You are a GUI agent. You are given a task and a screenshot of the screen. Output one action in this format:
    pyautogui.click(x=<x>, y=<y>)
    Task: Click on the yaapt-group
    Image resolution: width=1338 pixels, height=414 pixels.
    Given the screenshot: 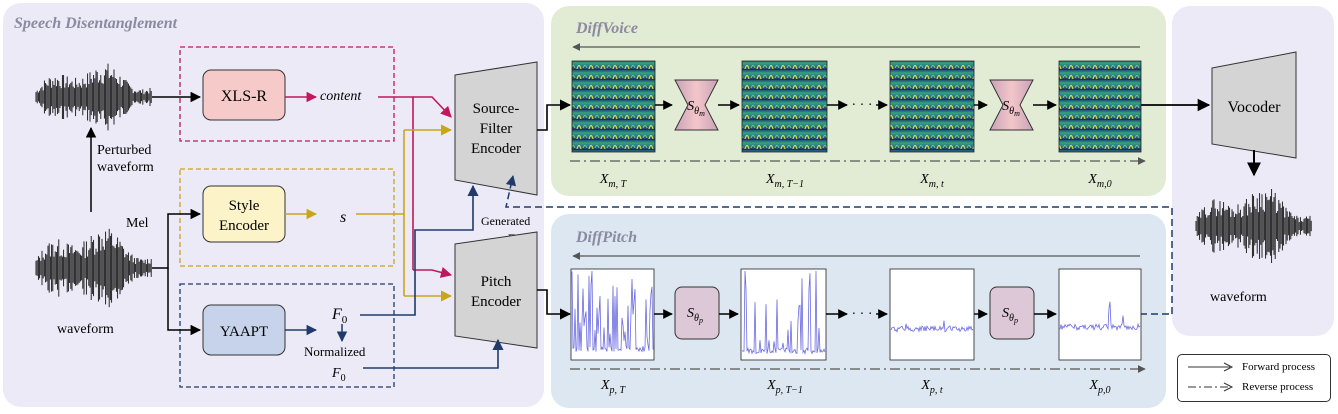 What is the action you would take?
    pyautogui.click(x=287, y=335)
    